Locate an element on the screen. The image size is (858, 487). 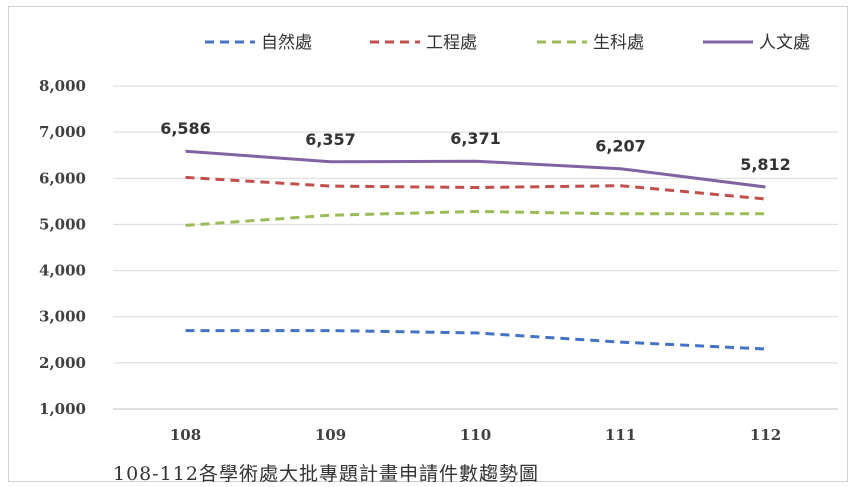
data-label: 6,586 is located at coordinates (185, 128).